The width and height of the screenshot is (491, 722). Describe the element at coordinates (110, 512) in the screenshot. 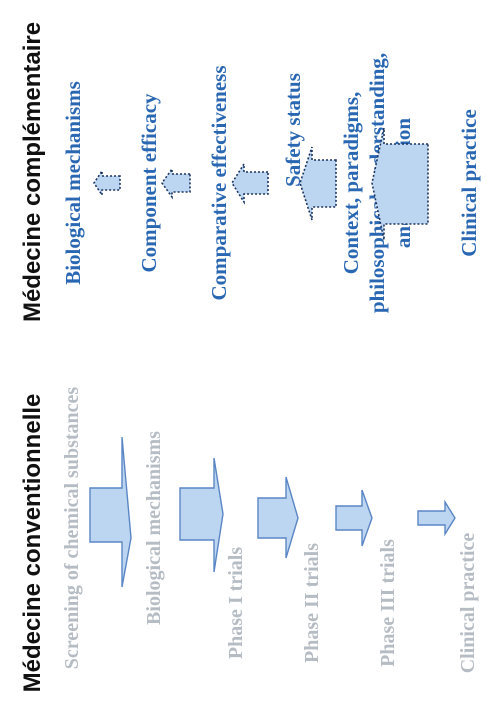

I see `conv-funnel-a` at that location.